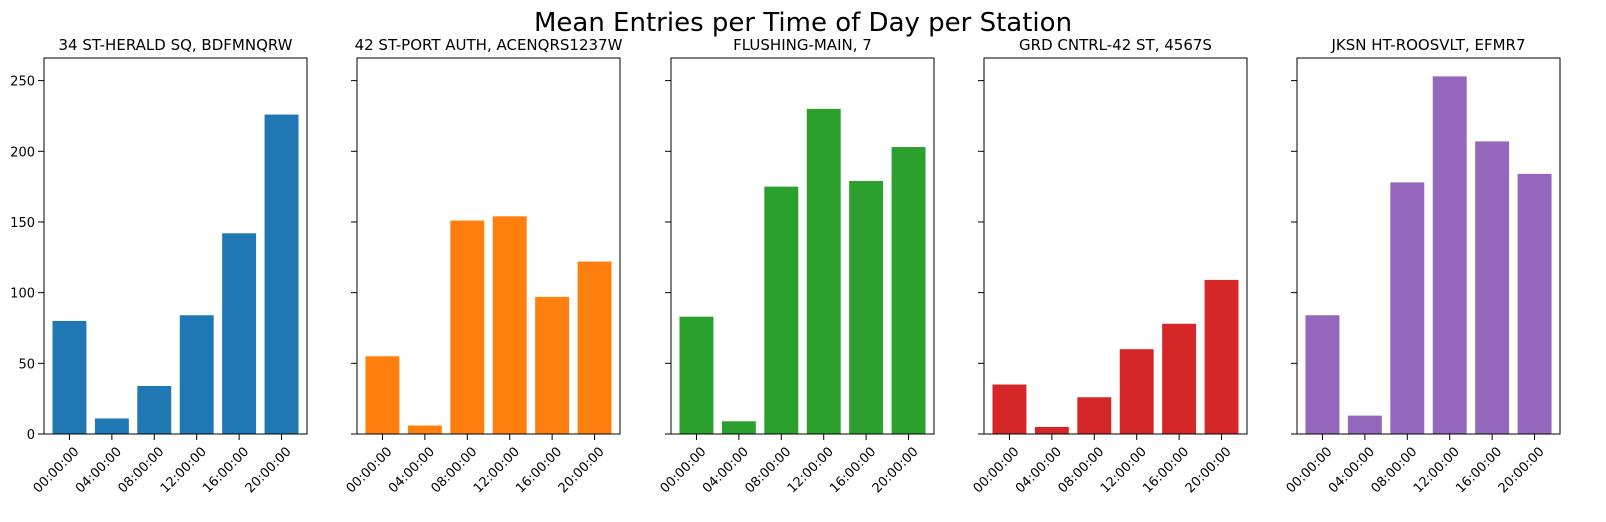  Describe the element at coordinates (22, 152) in the screenshot. I see `y-tick-label: 200` at that location.